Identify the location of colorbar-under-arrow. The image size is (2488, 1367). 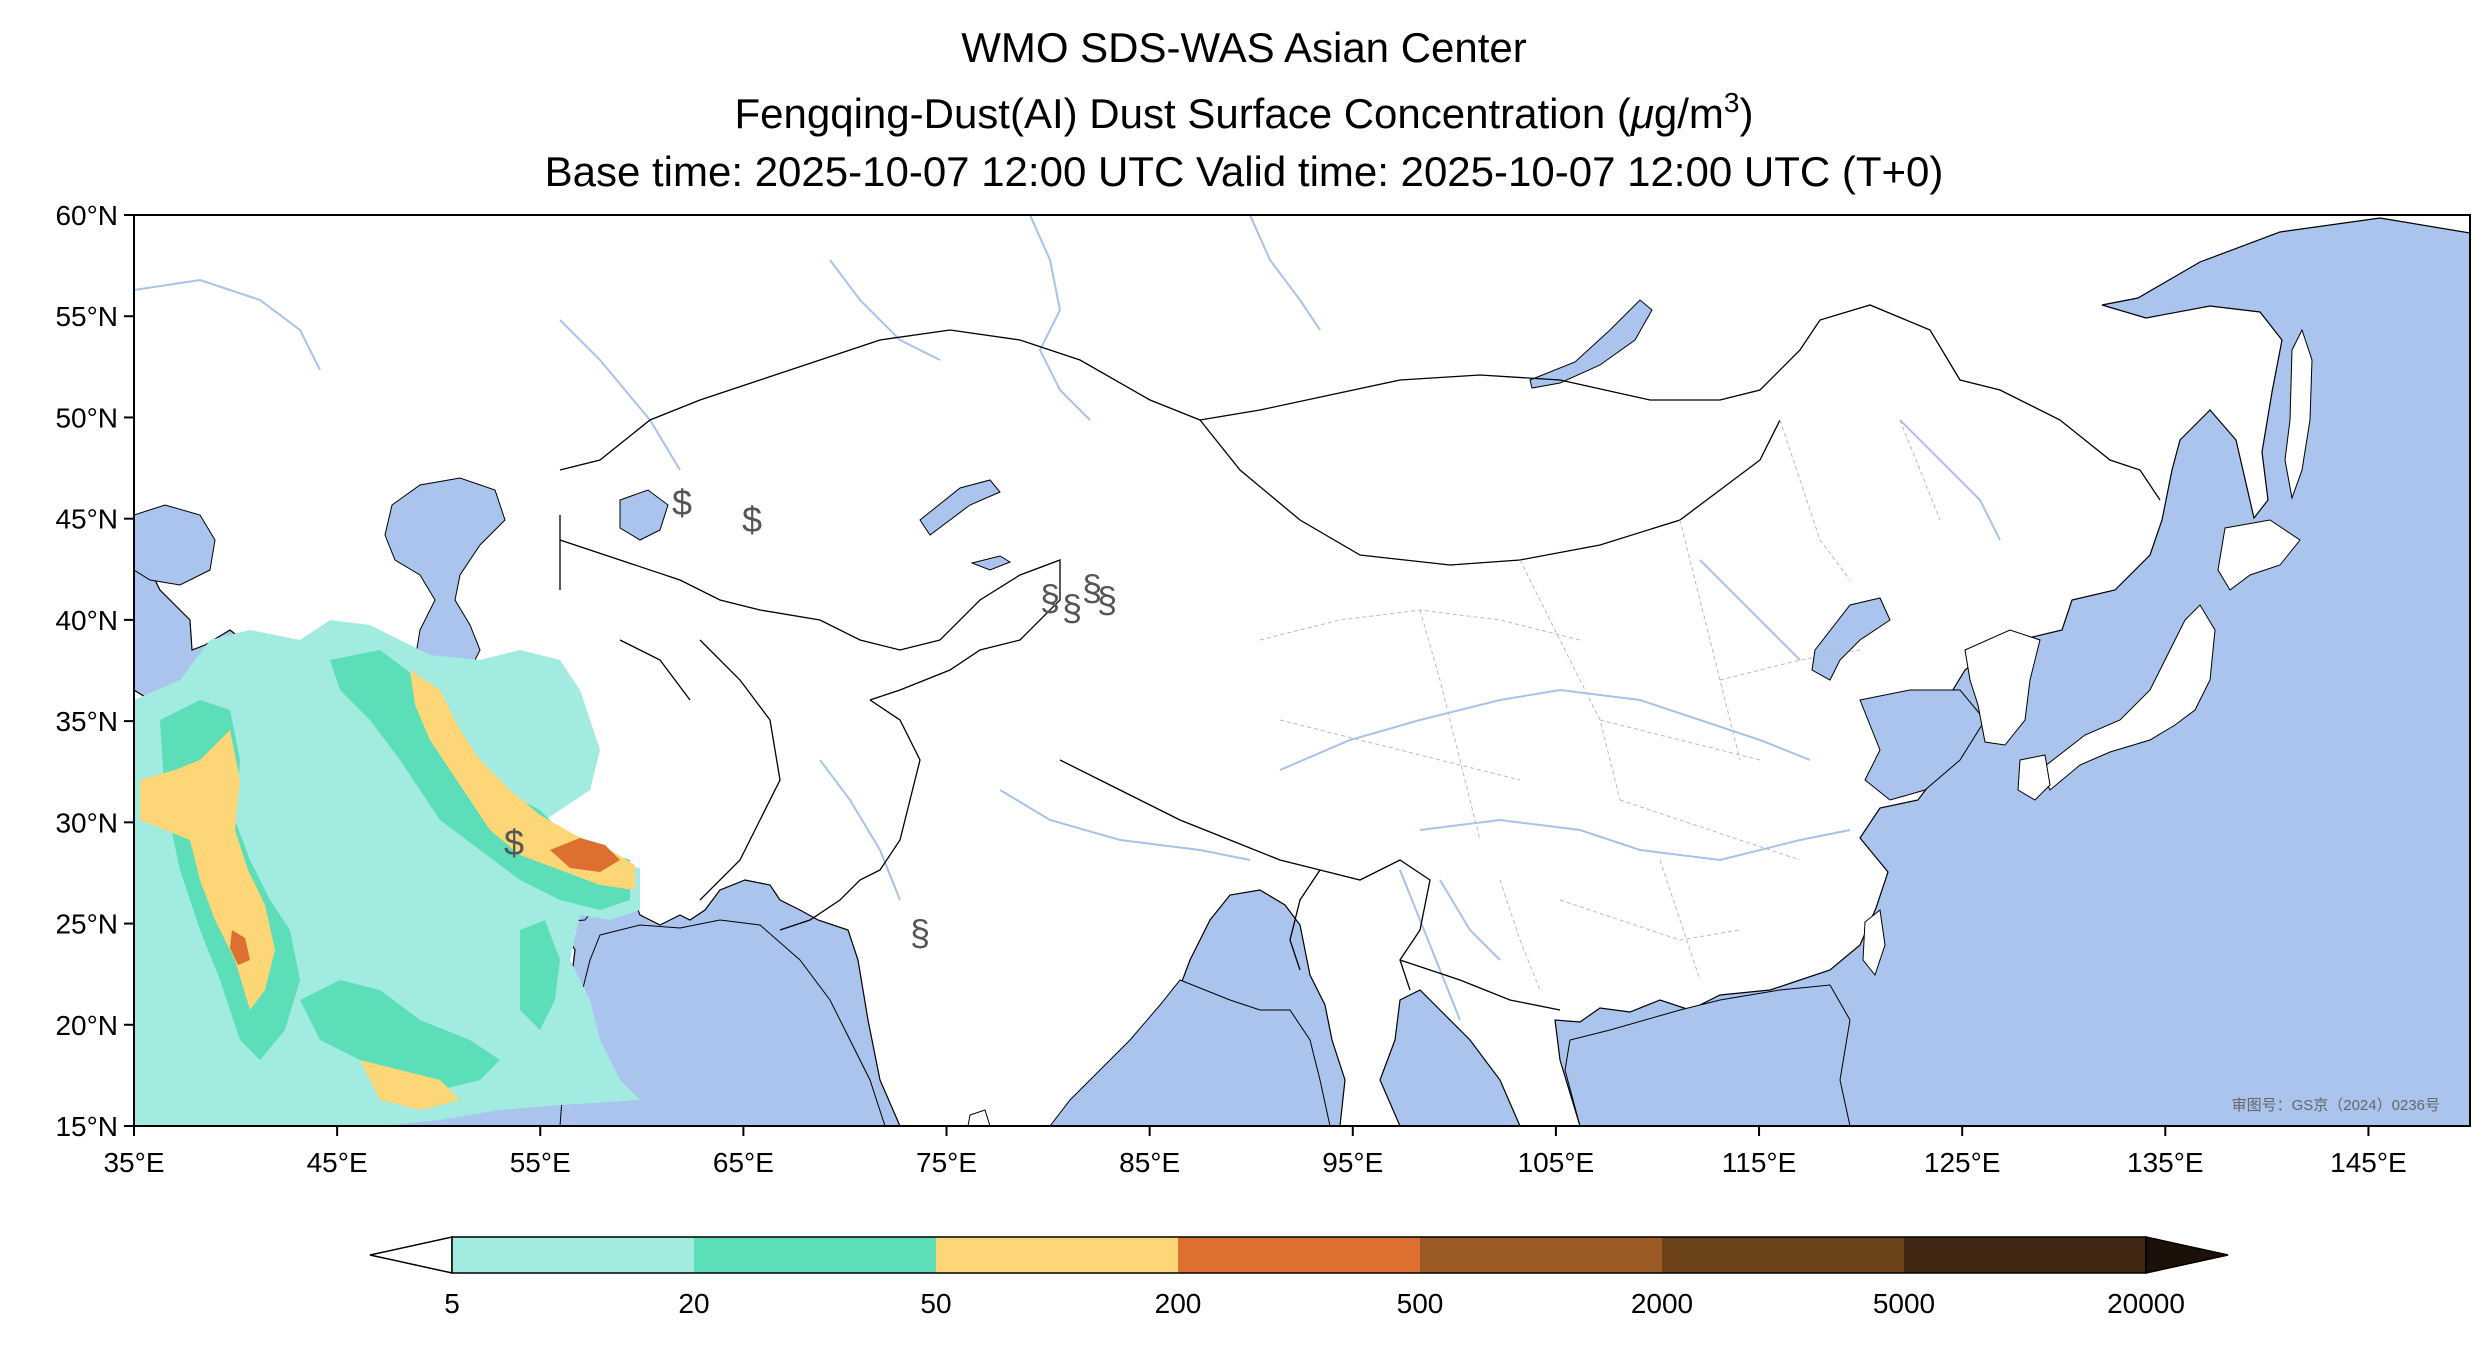
(411, 1255).